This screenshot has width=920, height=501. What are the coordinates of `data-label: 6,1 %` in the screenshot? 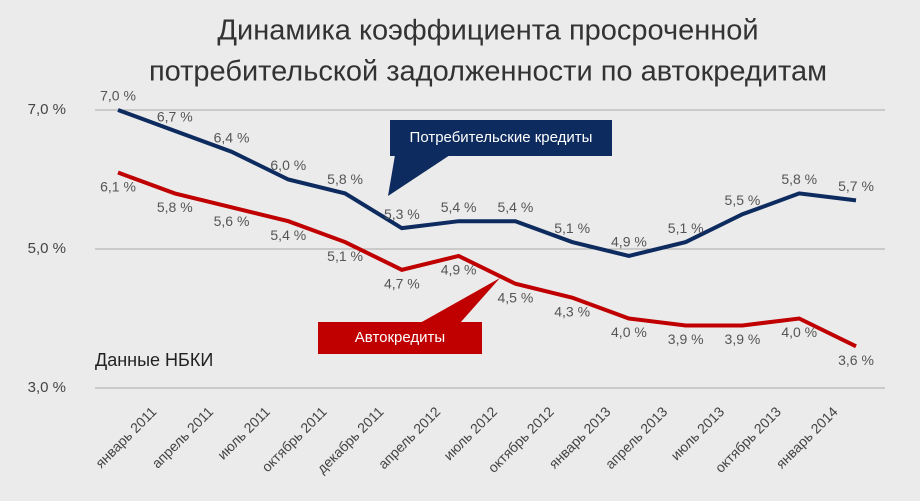 It's located at (118, 186).